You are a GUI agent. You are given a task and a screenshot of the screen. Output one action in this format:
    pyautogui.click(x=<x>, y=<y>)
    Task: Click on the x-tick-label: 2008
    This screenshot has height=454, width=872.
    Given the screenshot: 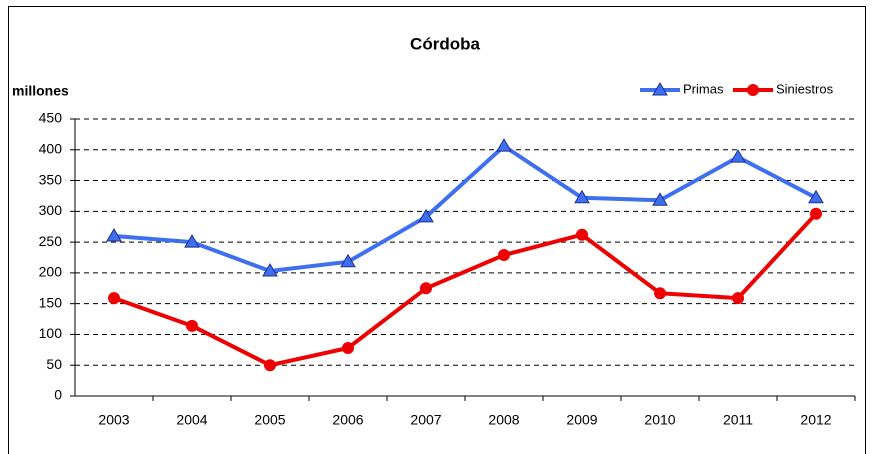 What is the action you would take?
    pyautogui.click(x=503, y=420)
    